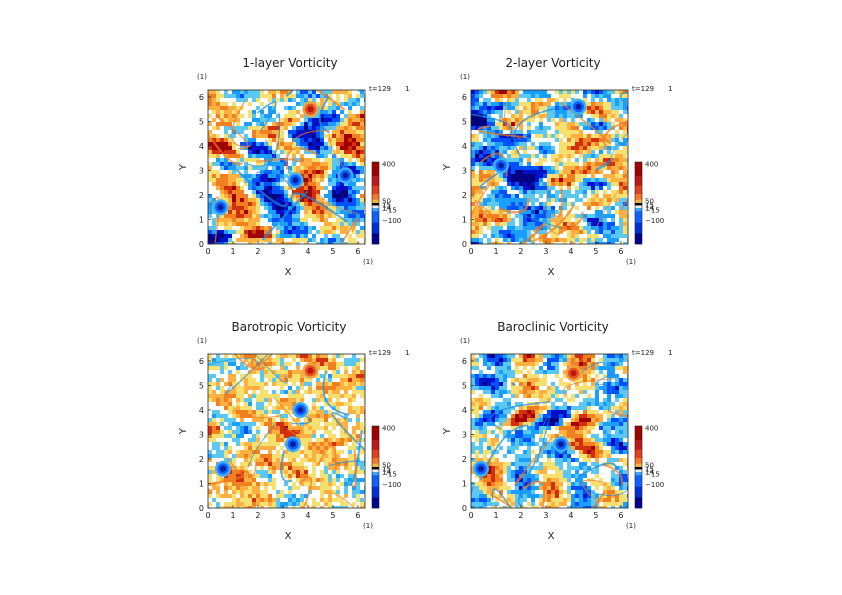 This screenshot has height=595, width=842. What do you see at coordinates (310, 370) in the screenshot?
I see `vortex-core` at bounding box center [310, 370].